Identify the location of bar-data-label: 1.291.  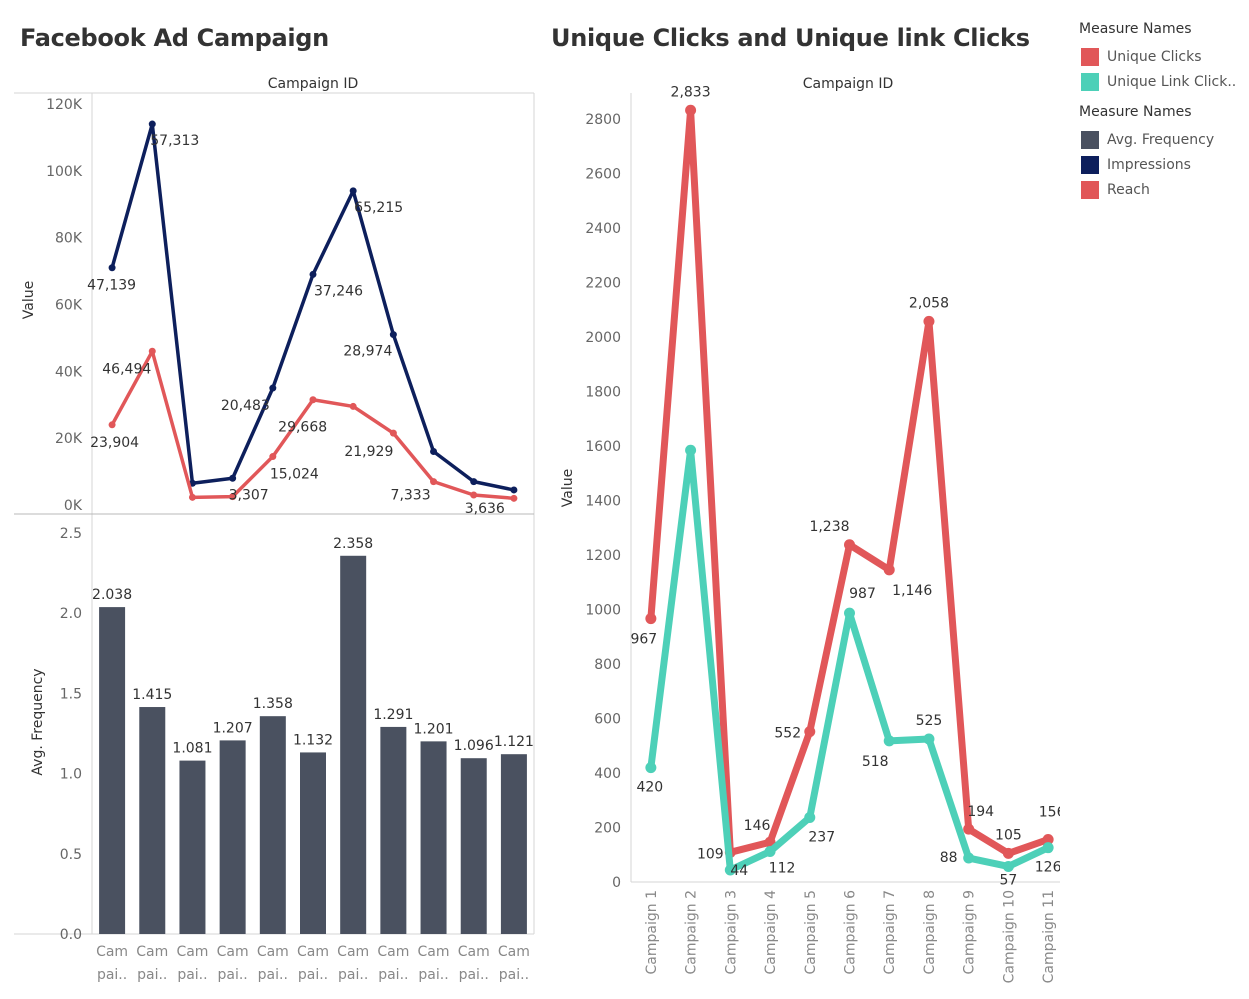
(393, 715).